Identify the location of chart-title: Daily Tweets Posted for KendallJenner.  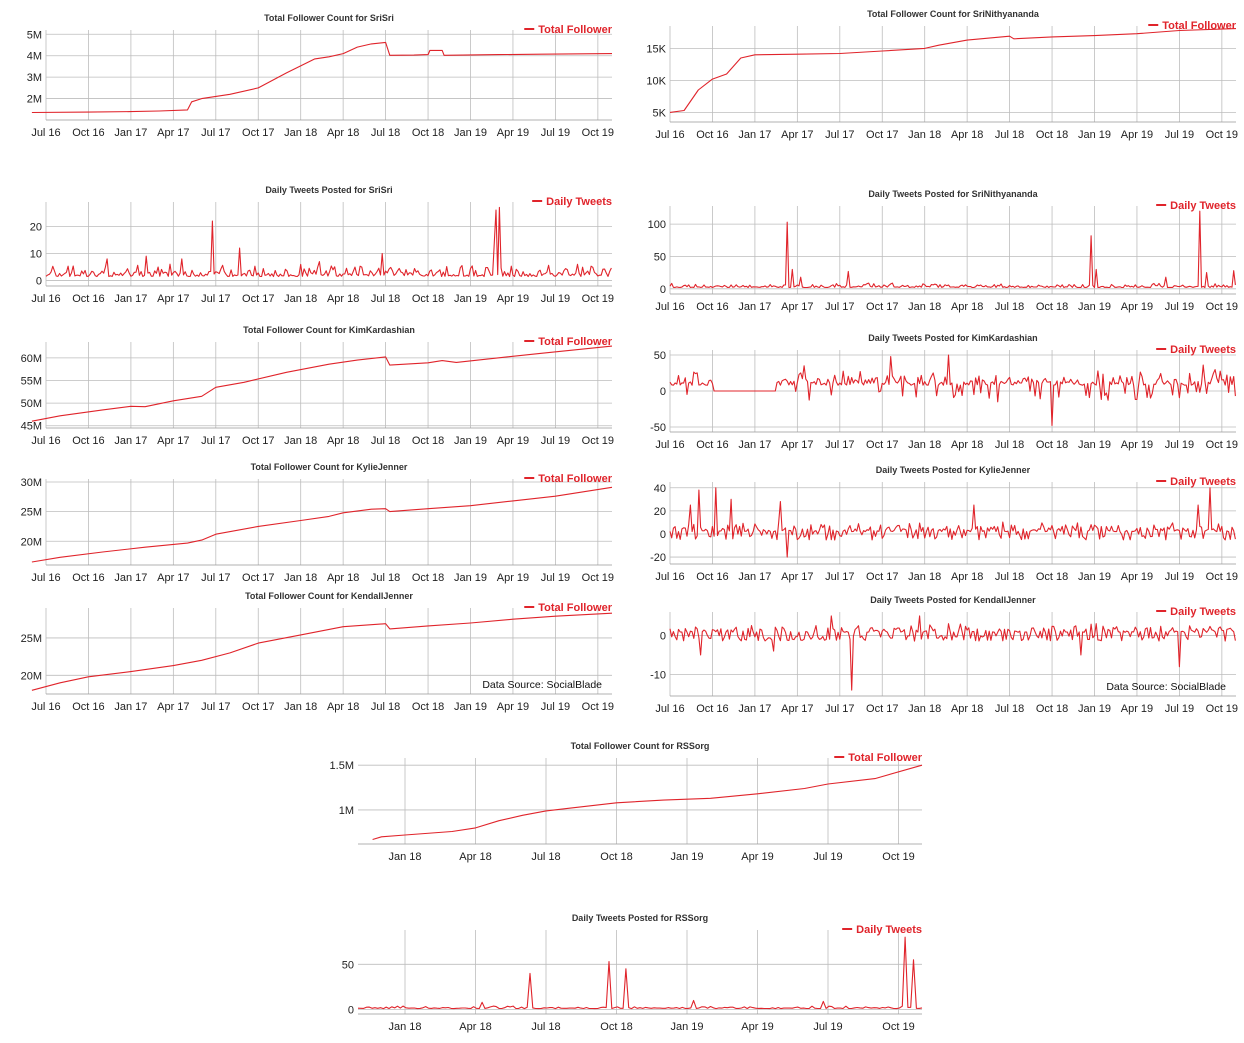
(953, 600).